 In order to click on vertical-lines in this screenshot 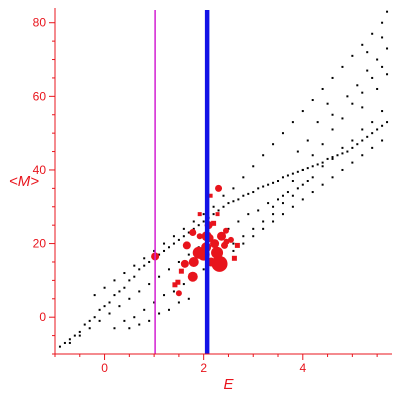, I will do `click(182, 182)`.